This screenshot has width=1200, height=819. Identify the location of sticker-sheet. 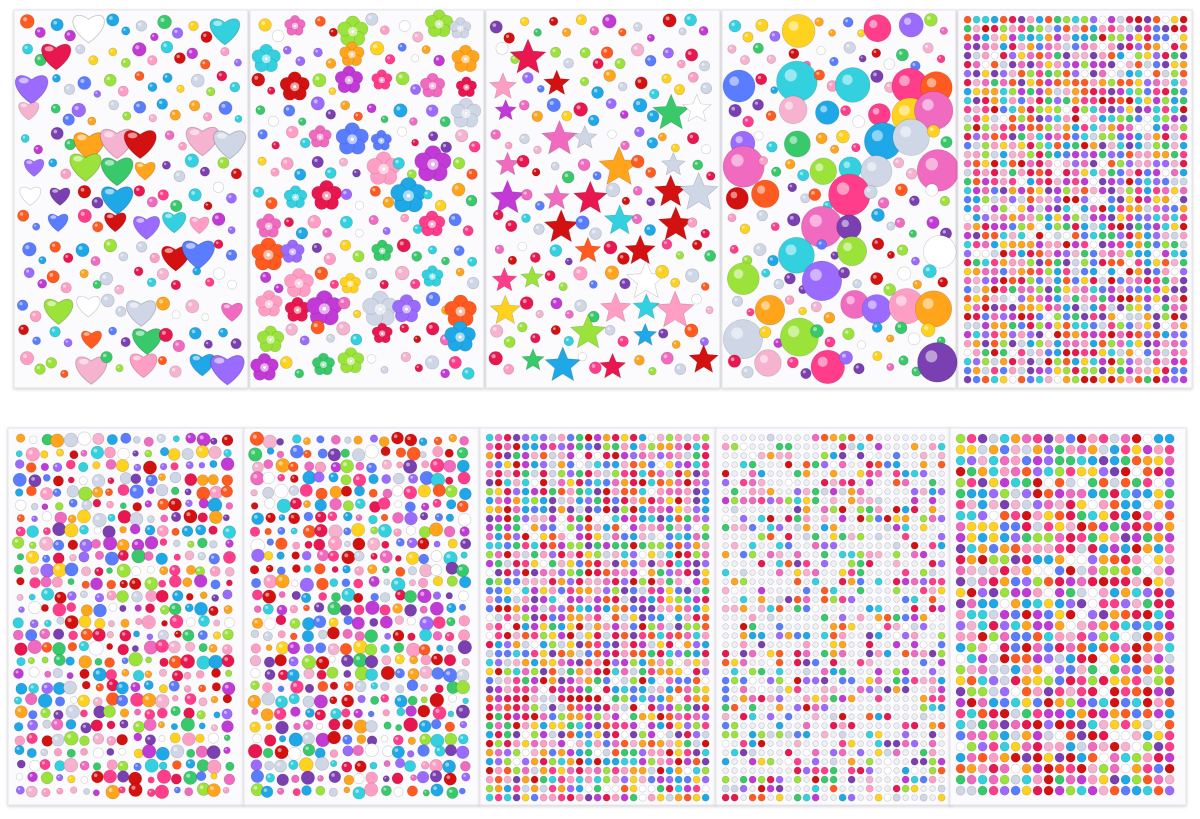
(840, 199).